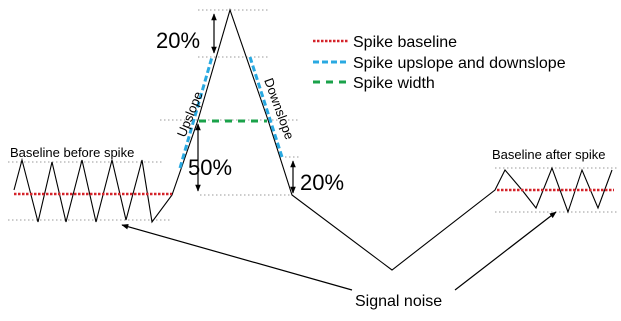  Describe the element at coordinates (72, 152) in the screenshot. I see `baseline-before-label: Baseline before spike` at that location.